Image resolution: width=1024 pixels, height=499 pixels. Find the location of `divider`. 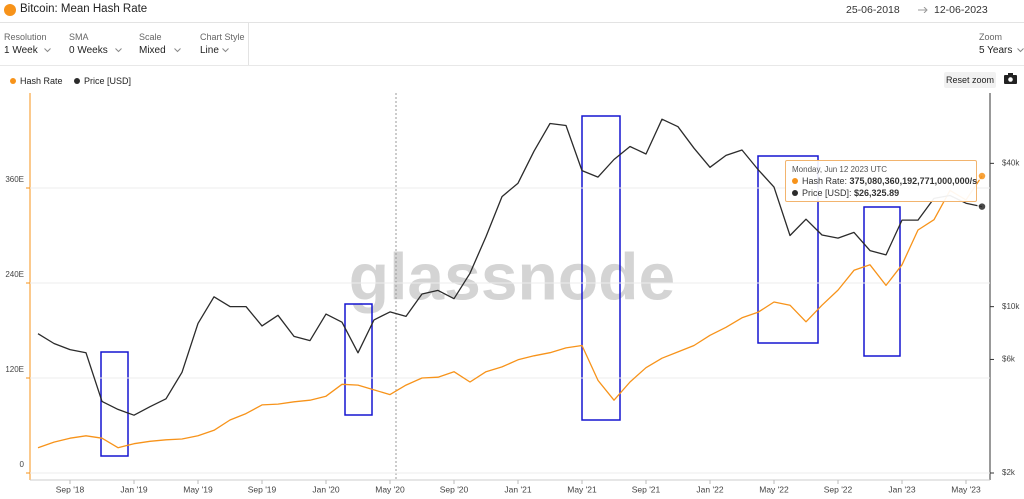

divider is located at coordinates (248, 44).